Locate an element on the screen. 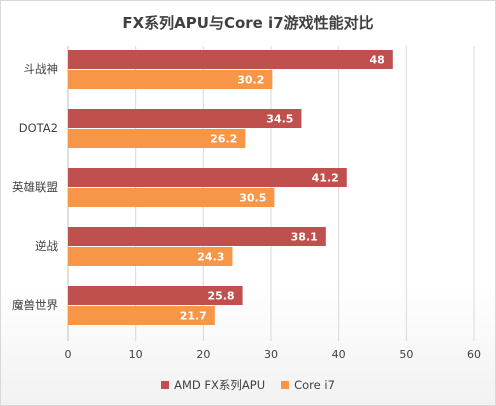  category-label: 魔兽世界 is located at coordinates (35, 305).